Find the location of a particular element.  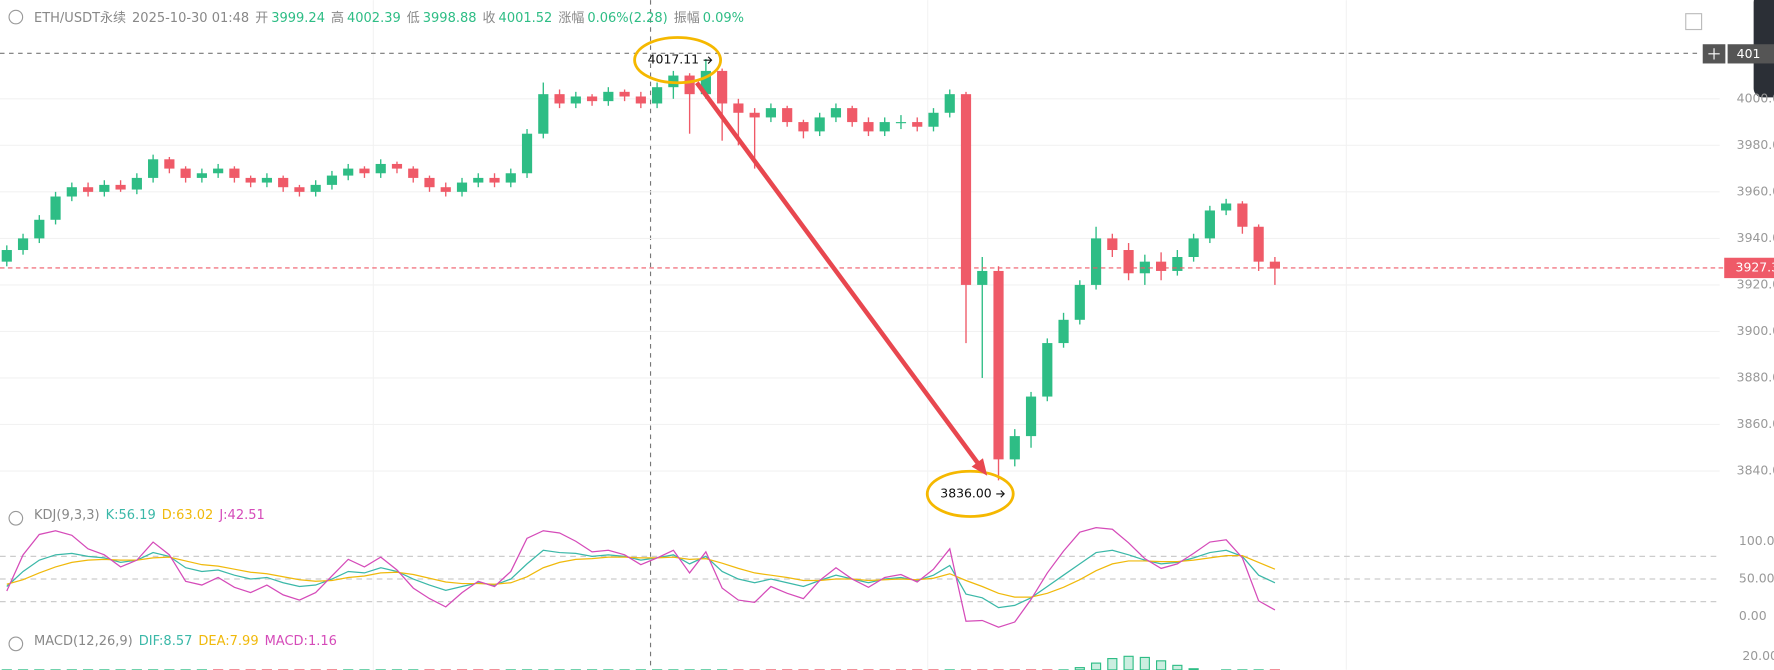

last-price-tag is located at coordinates (1749, 268).